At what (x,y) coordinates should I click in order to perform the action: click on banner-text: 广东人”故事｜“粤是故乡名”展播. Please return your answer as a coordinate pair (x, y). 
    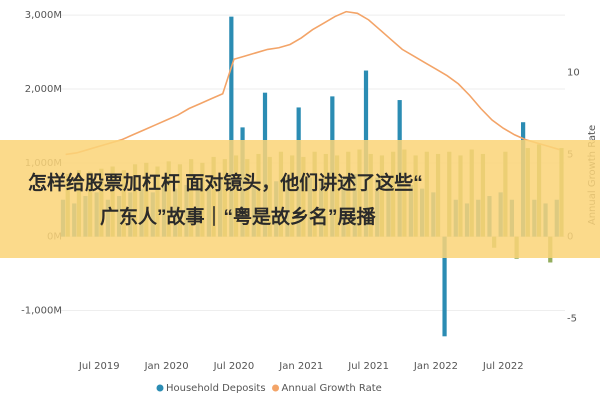
    Looking at the image, I should click on (238, 216).